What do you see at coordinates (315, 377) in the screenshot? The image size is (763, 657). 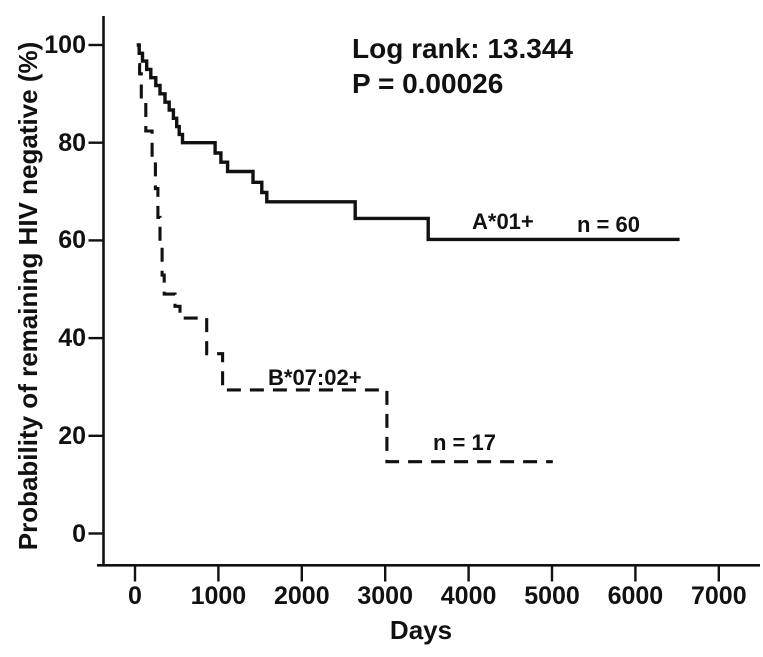 I see `series-label-b0702: B*07:02+` at bounding box center [315, 377].